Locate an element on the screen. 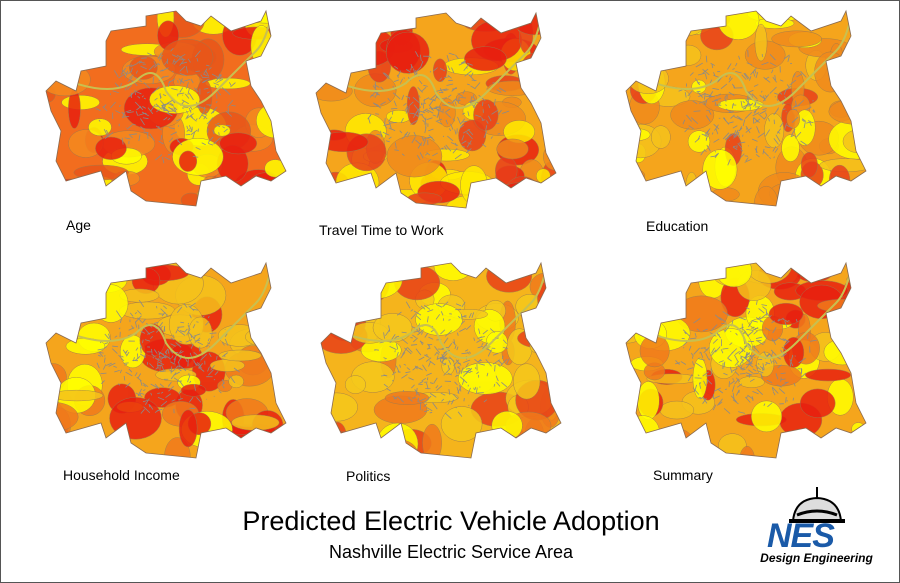 This screenshot has height=583, width=900. map-label-household-income: Household Income is located at coordinates (121, 475).